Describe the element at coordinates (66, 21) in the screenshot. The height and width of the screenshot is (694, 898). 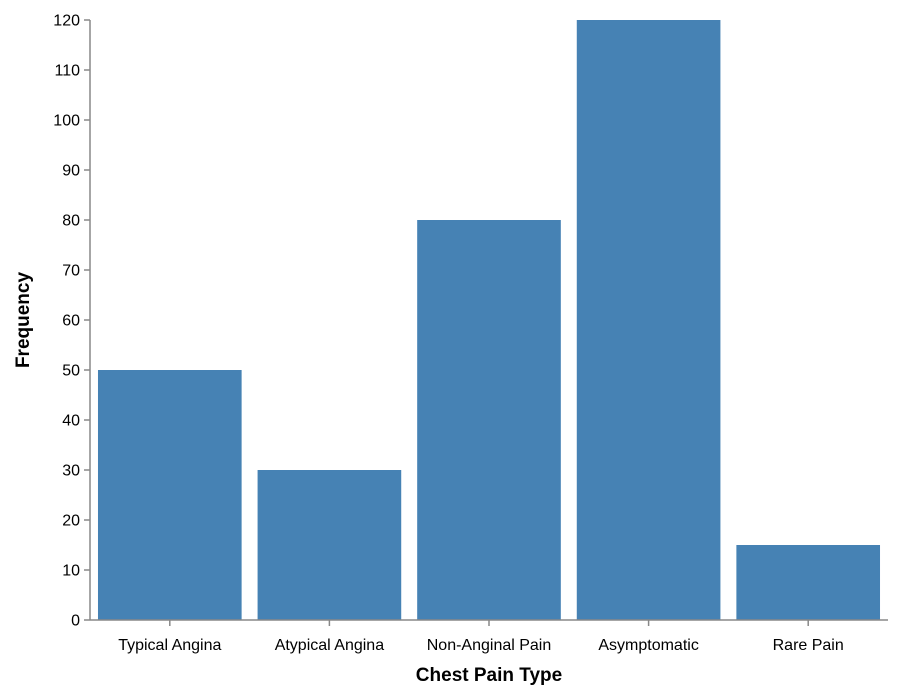
I see `y-tick-label: 120` at that location.